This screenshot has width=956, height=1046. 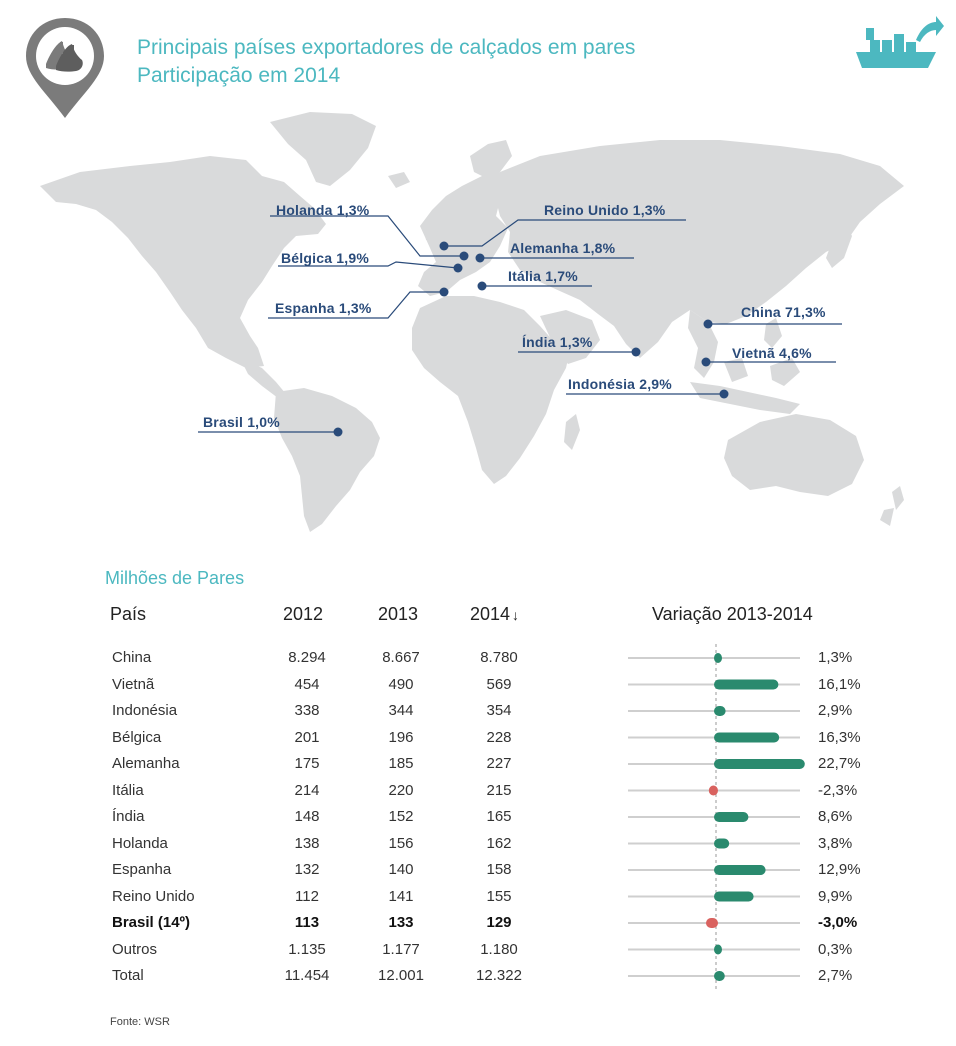 I want to click on variation-cell: 2,9%, so click(x=835, y=710).